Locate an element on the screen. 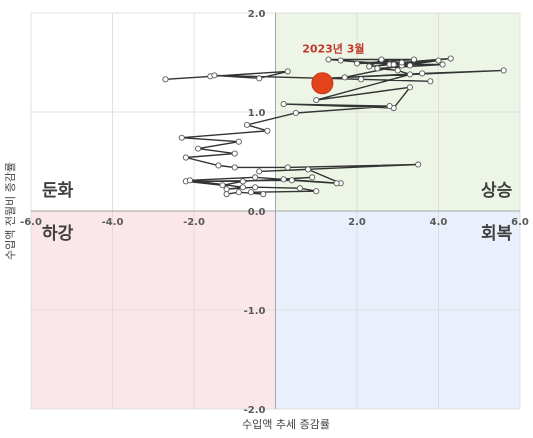  x-tick-label: 2.0 is located at coordinates (357, 222).